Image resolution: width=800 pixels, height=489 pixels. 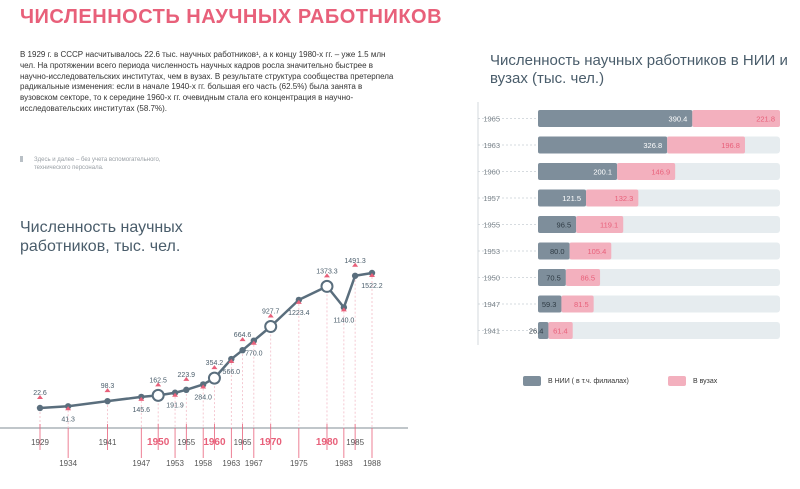 I want to click on bar-category-label: 1960, so click(x=491, y=172).